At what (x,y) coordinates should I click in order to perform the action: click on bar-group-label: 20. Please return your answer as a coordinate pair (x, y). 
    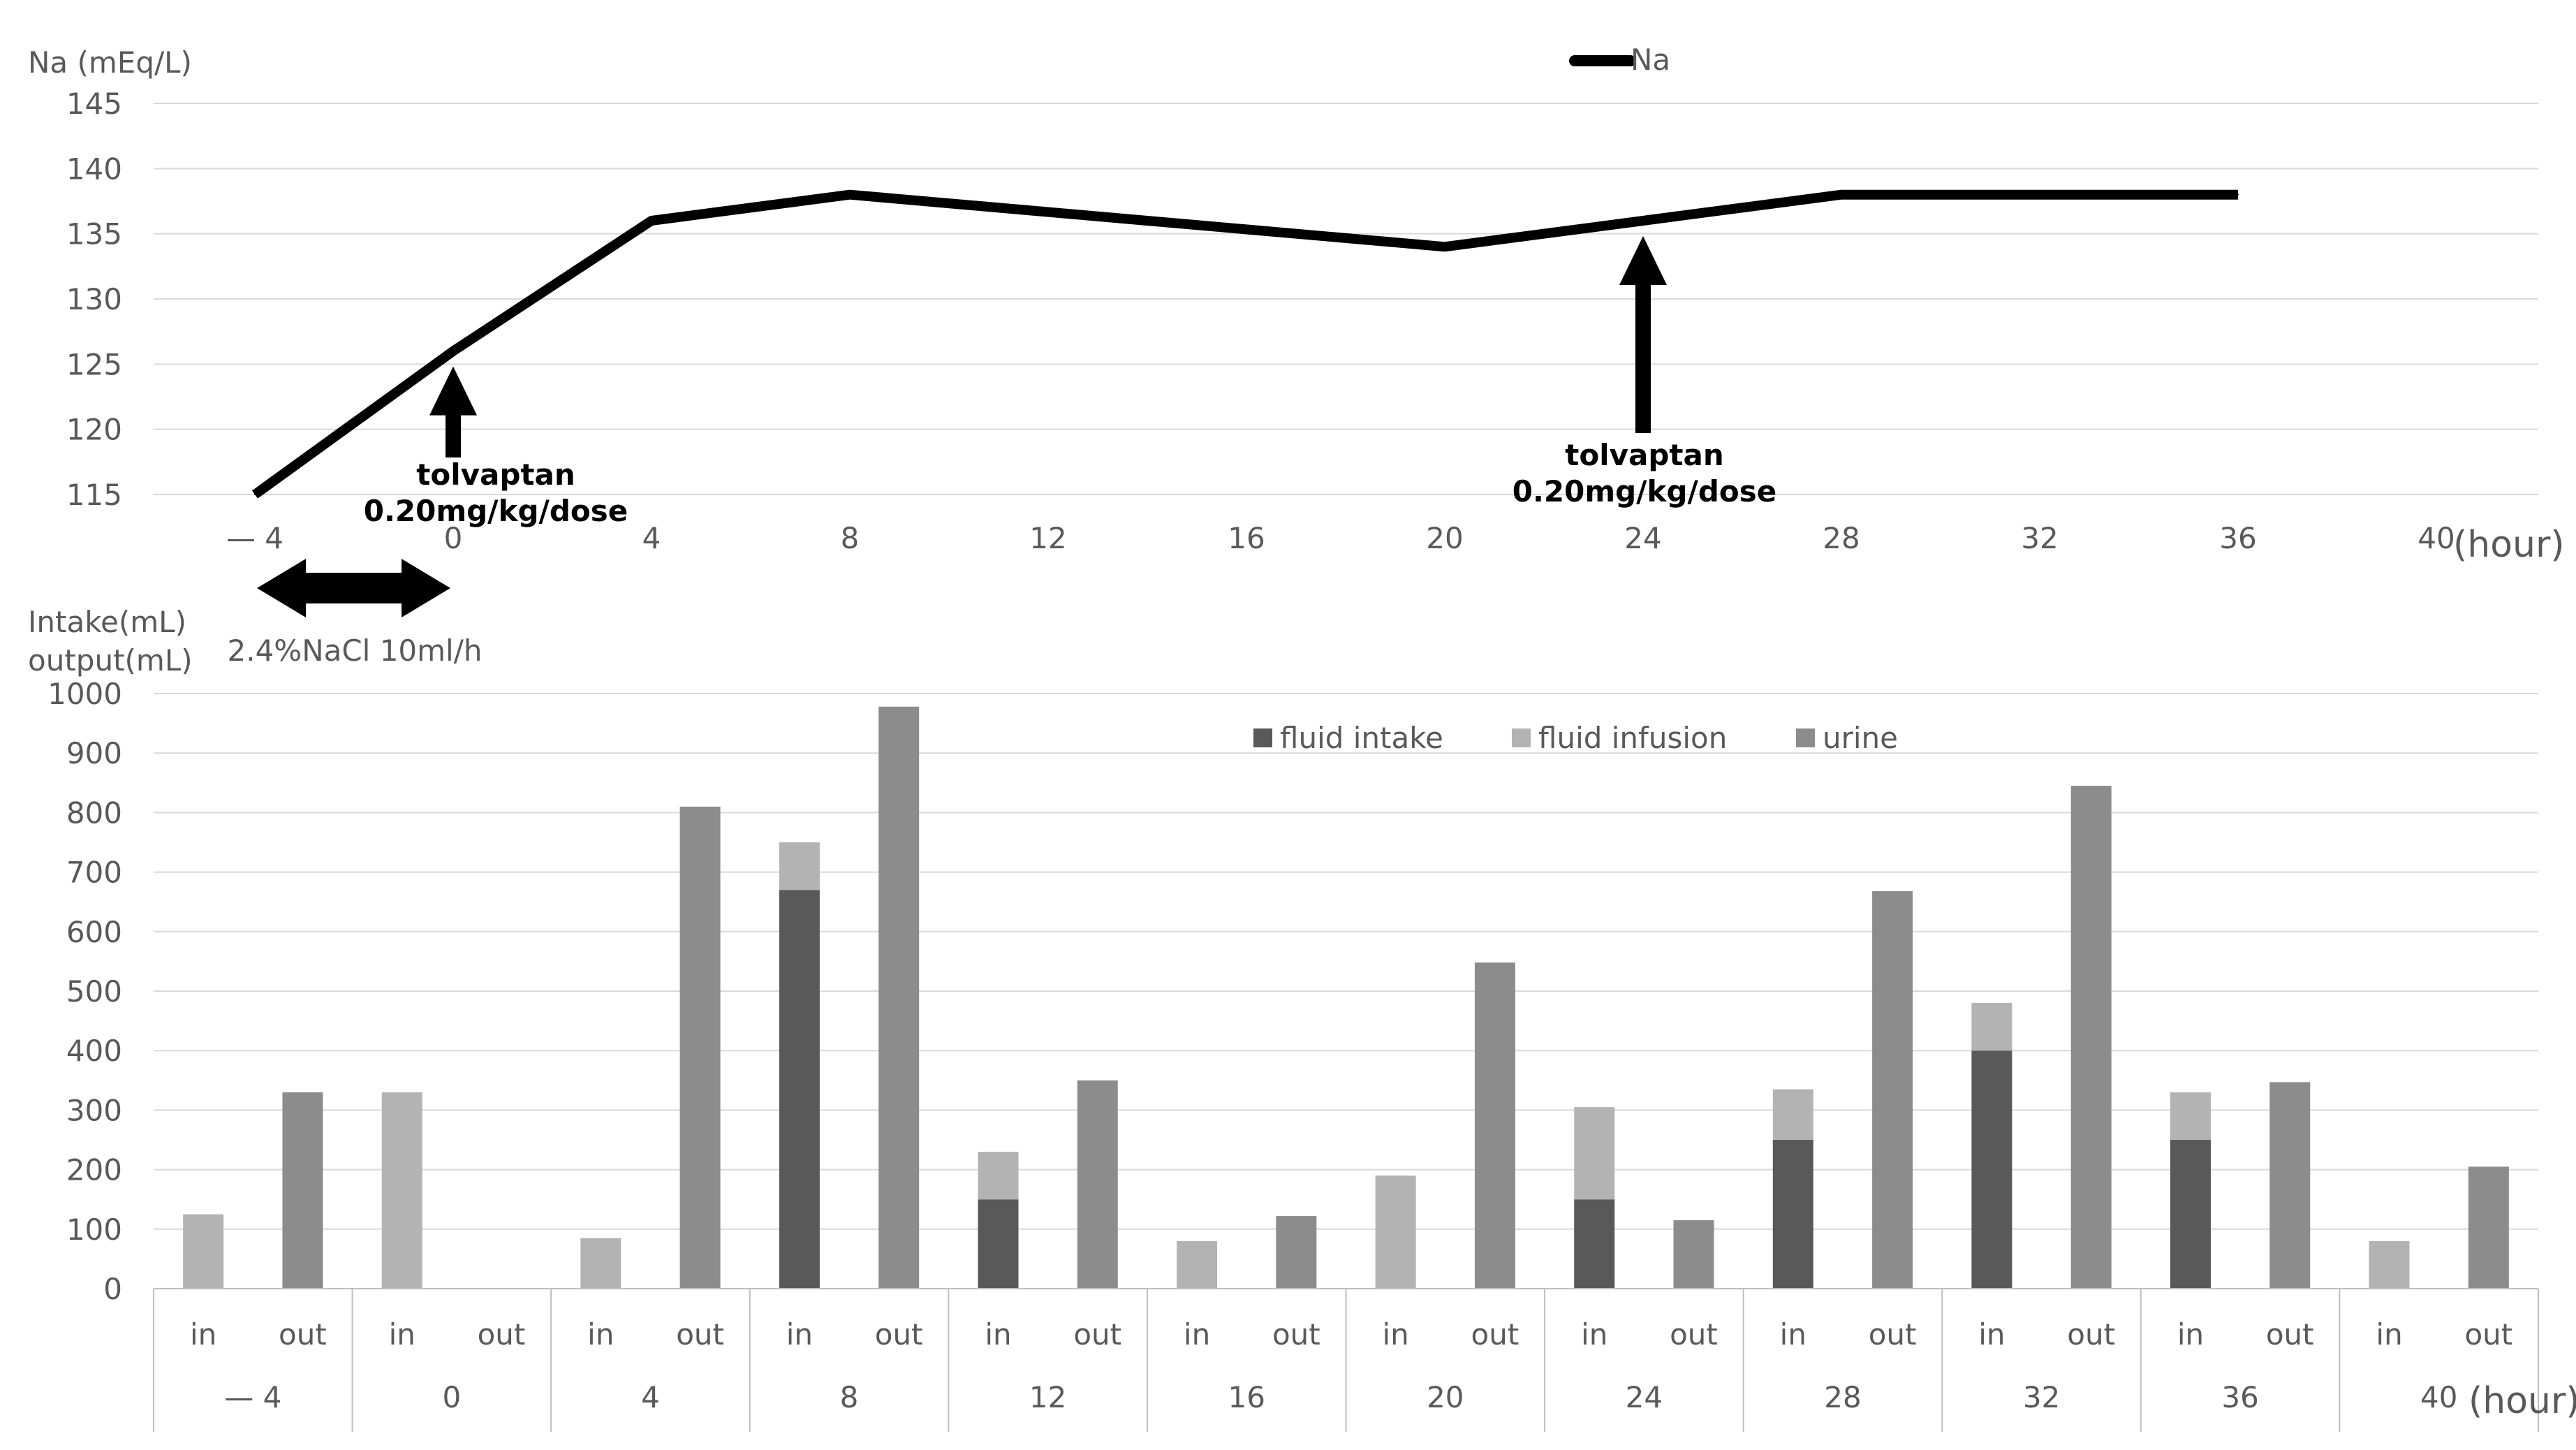
    Looking at the image, I should click on (1445, 1397).